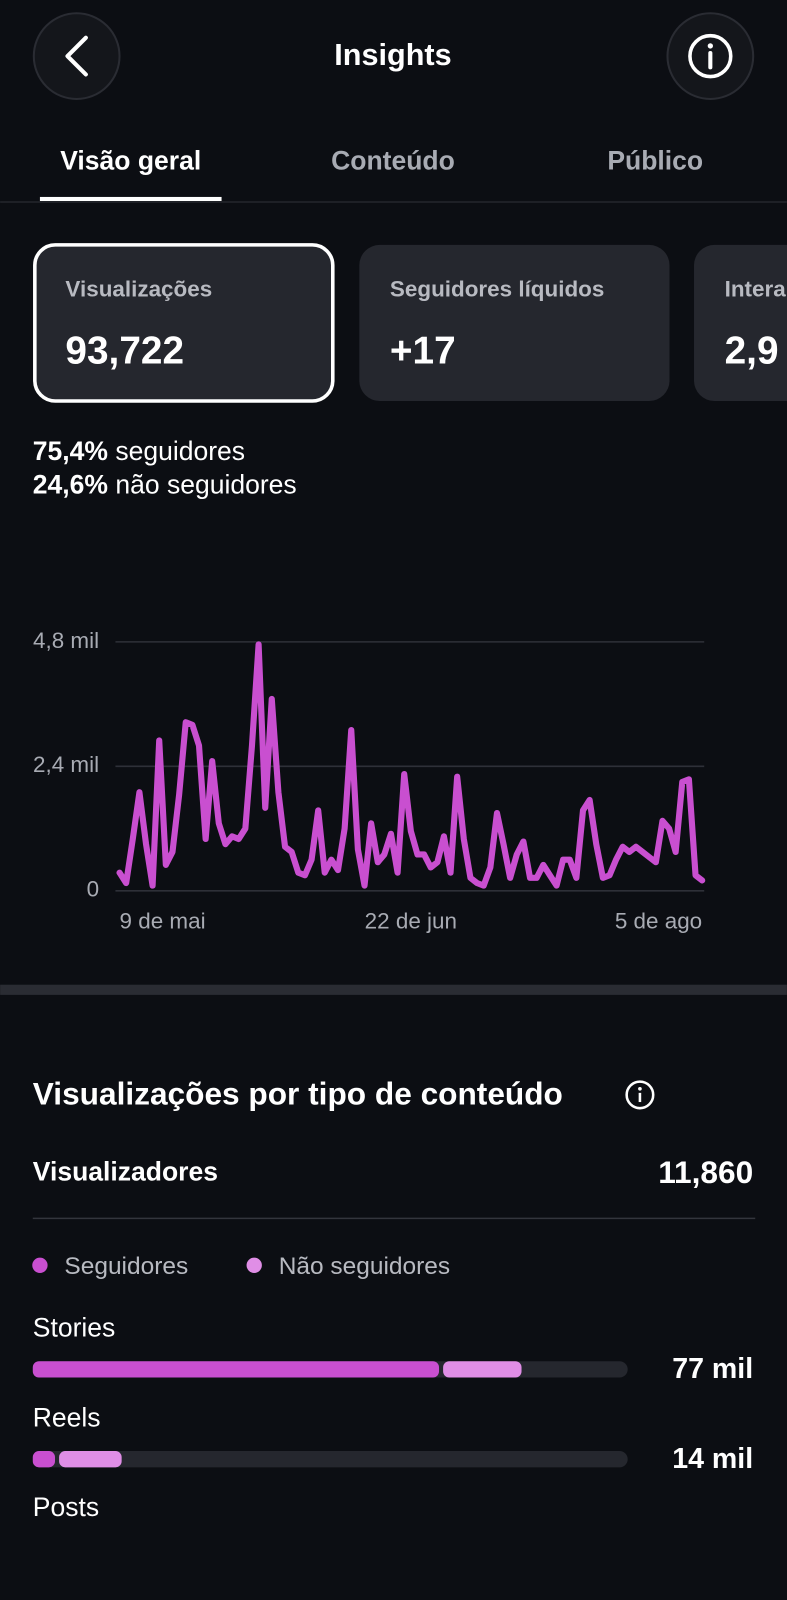  Describe the element at coordinates (423, 350) in the screenshot. I see `card-value: +17` at that location.